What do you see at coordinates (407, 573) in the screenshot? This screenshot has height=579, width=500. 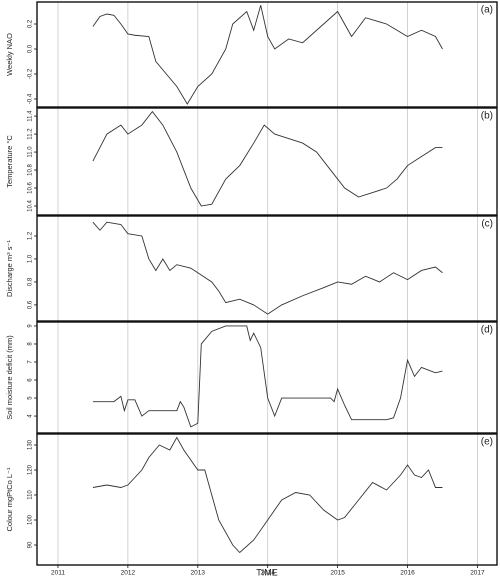 I see `x-tick-label: 2016` at bounding box center [407, 573].